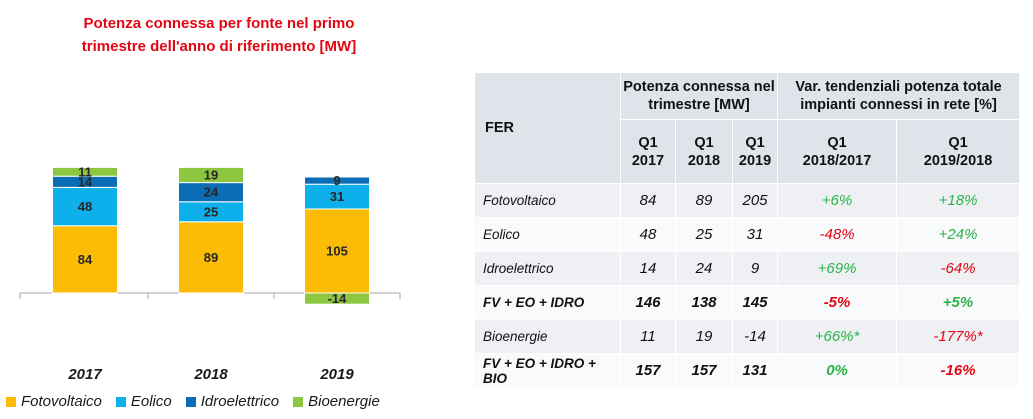 The width and height of the screenshot is (1033, 419). I want to click on table-row: FV + EO + IDRO + BIO 157 157 131 0% -16%, so click(747, 370).